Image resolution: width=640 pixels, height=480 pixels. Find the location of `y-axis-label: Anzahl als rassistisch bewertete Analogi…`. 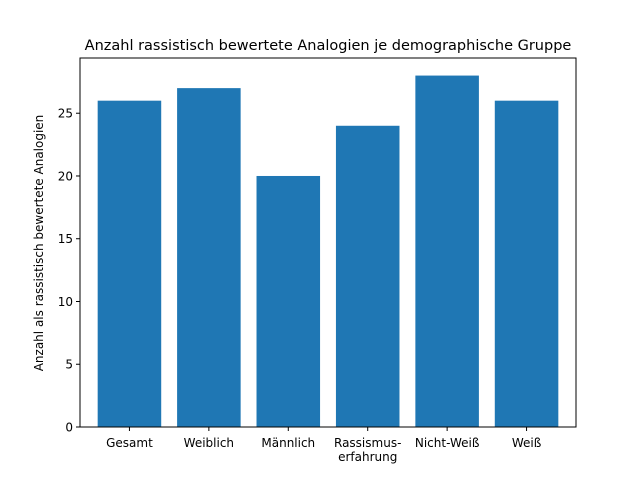

y-axis-label: Anzahl als rassistisch bewertete Analogi… is located at coordinates (39, 243).